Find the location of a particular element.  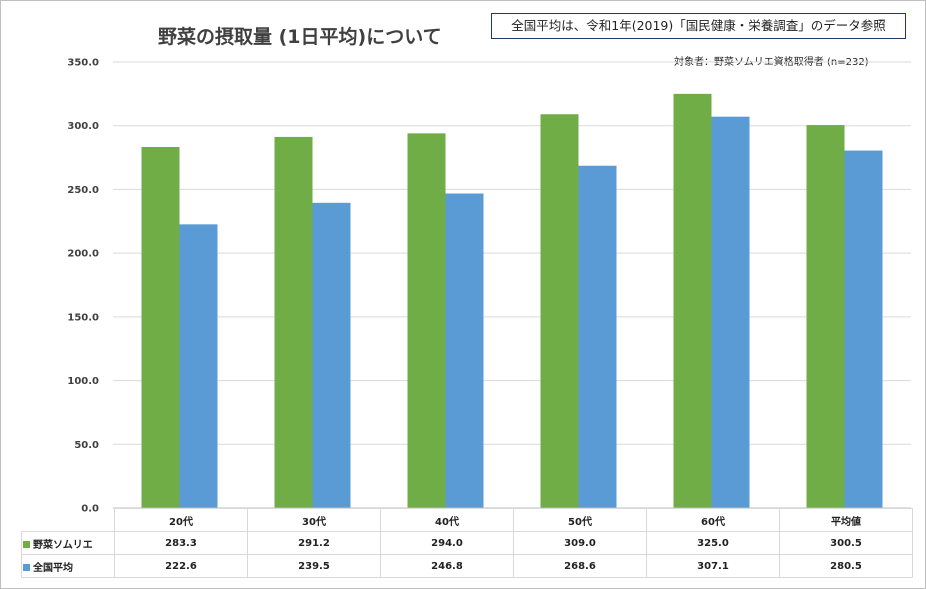

y-tick-label: 250.0 is located at coordinates (83, 190).